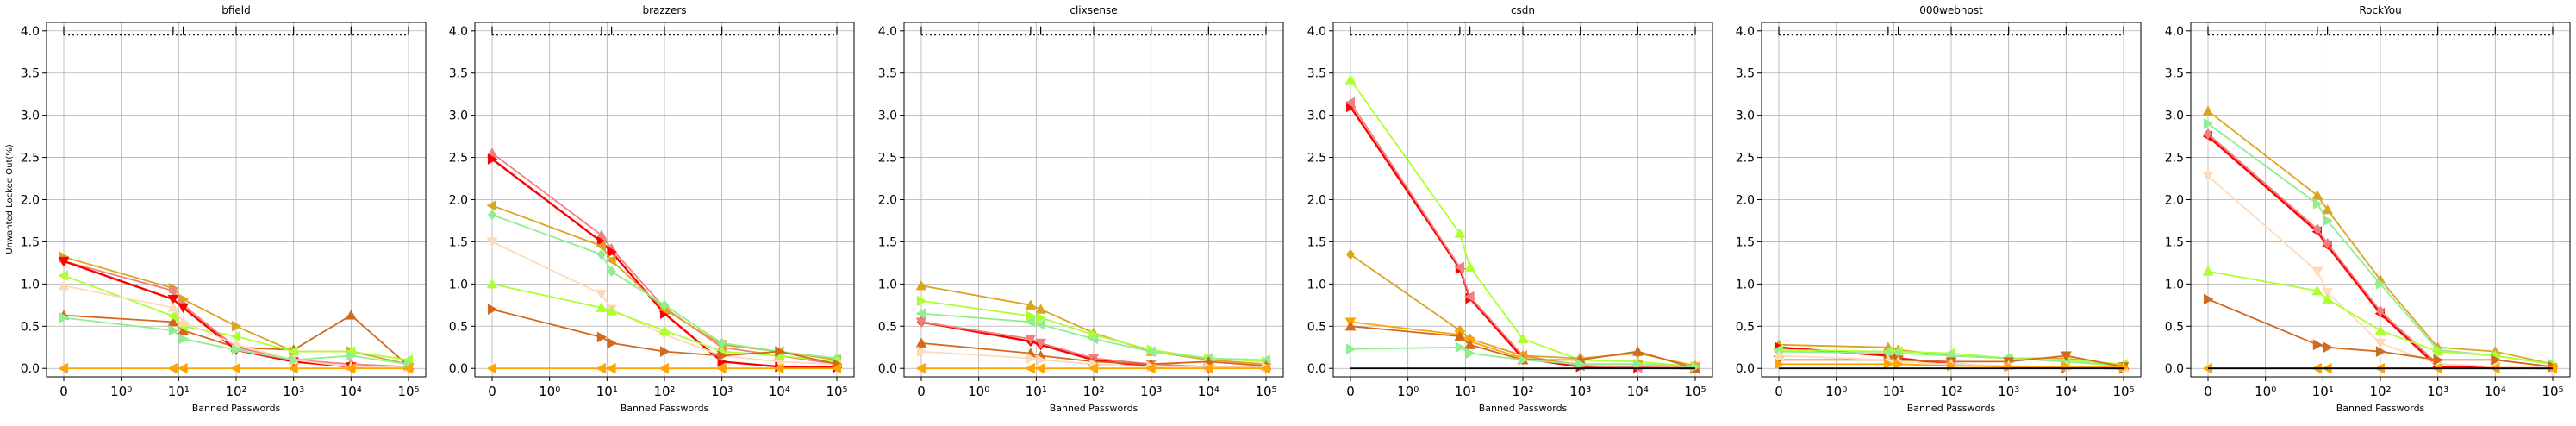  Describe the element at coordinates (1093, 10) in the screenshot. I see `chart-title: clixsense` at that location.